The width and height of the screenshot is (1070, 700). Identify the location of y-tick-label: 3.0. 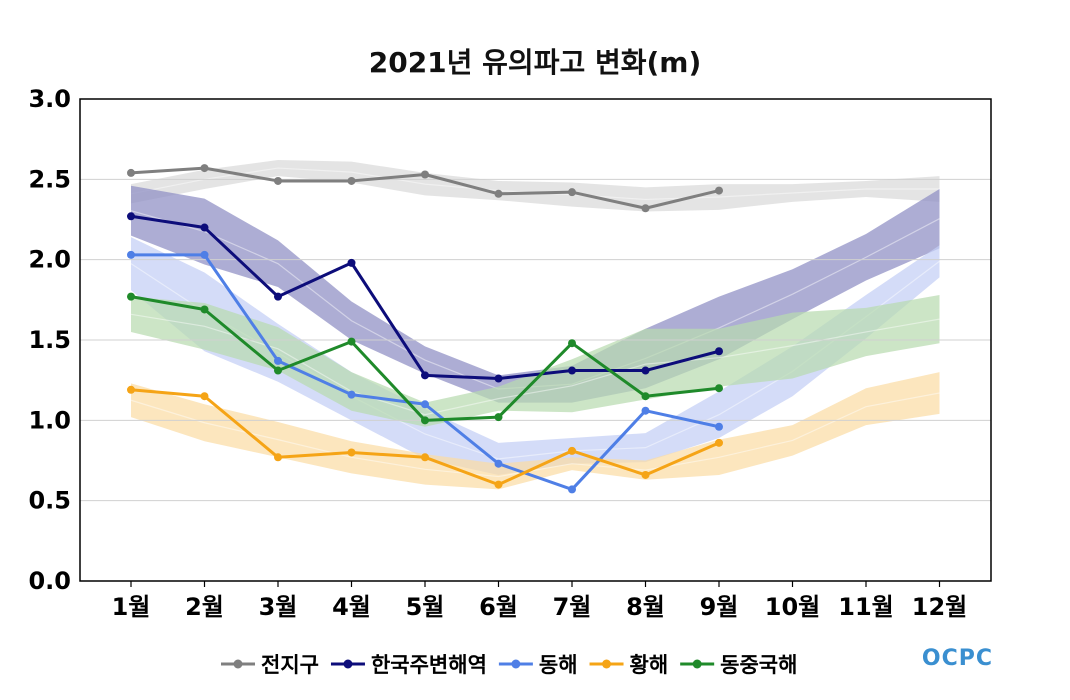
(49, 99).